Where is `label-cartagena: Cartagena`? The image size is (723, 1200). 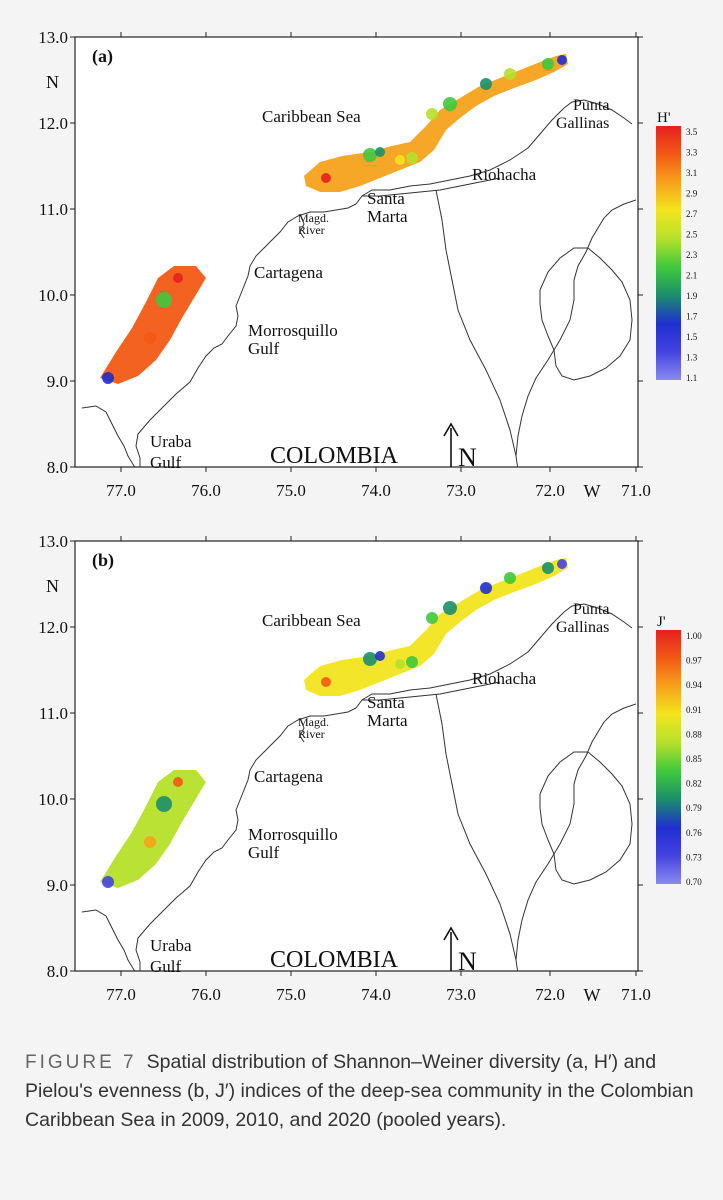 label-cartagena: Cartagena is located at coordinates (288, 776).